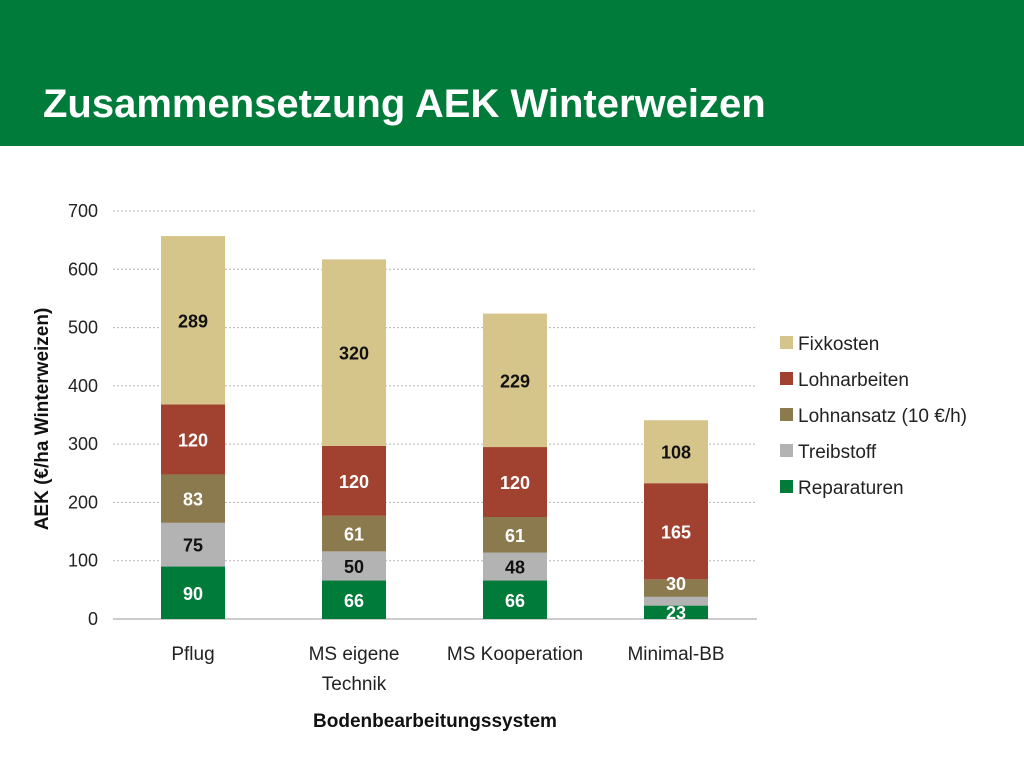 The height and width of the screenshot is (768, 1024). Describe the element at coordinates (83, 211) in the screenshot. I see `y-tick-label: 700` at that location.